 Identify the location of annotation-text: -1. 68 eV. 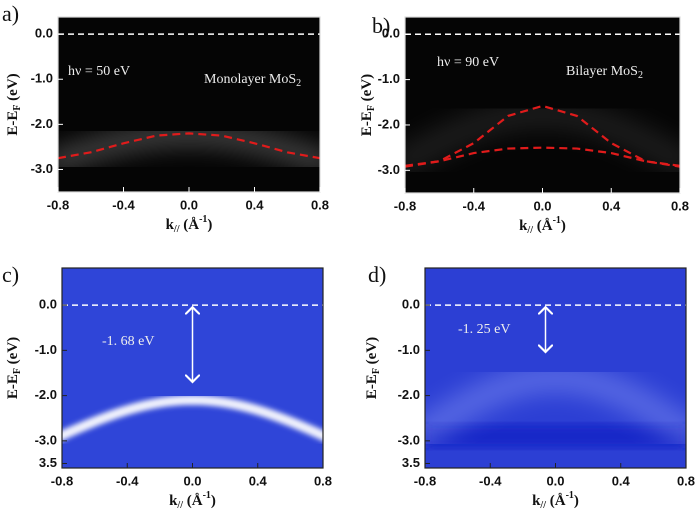
(128, 341).